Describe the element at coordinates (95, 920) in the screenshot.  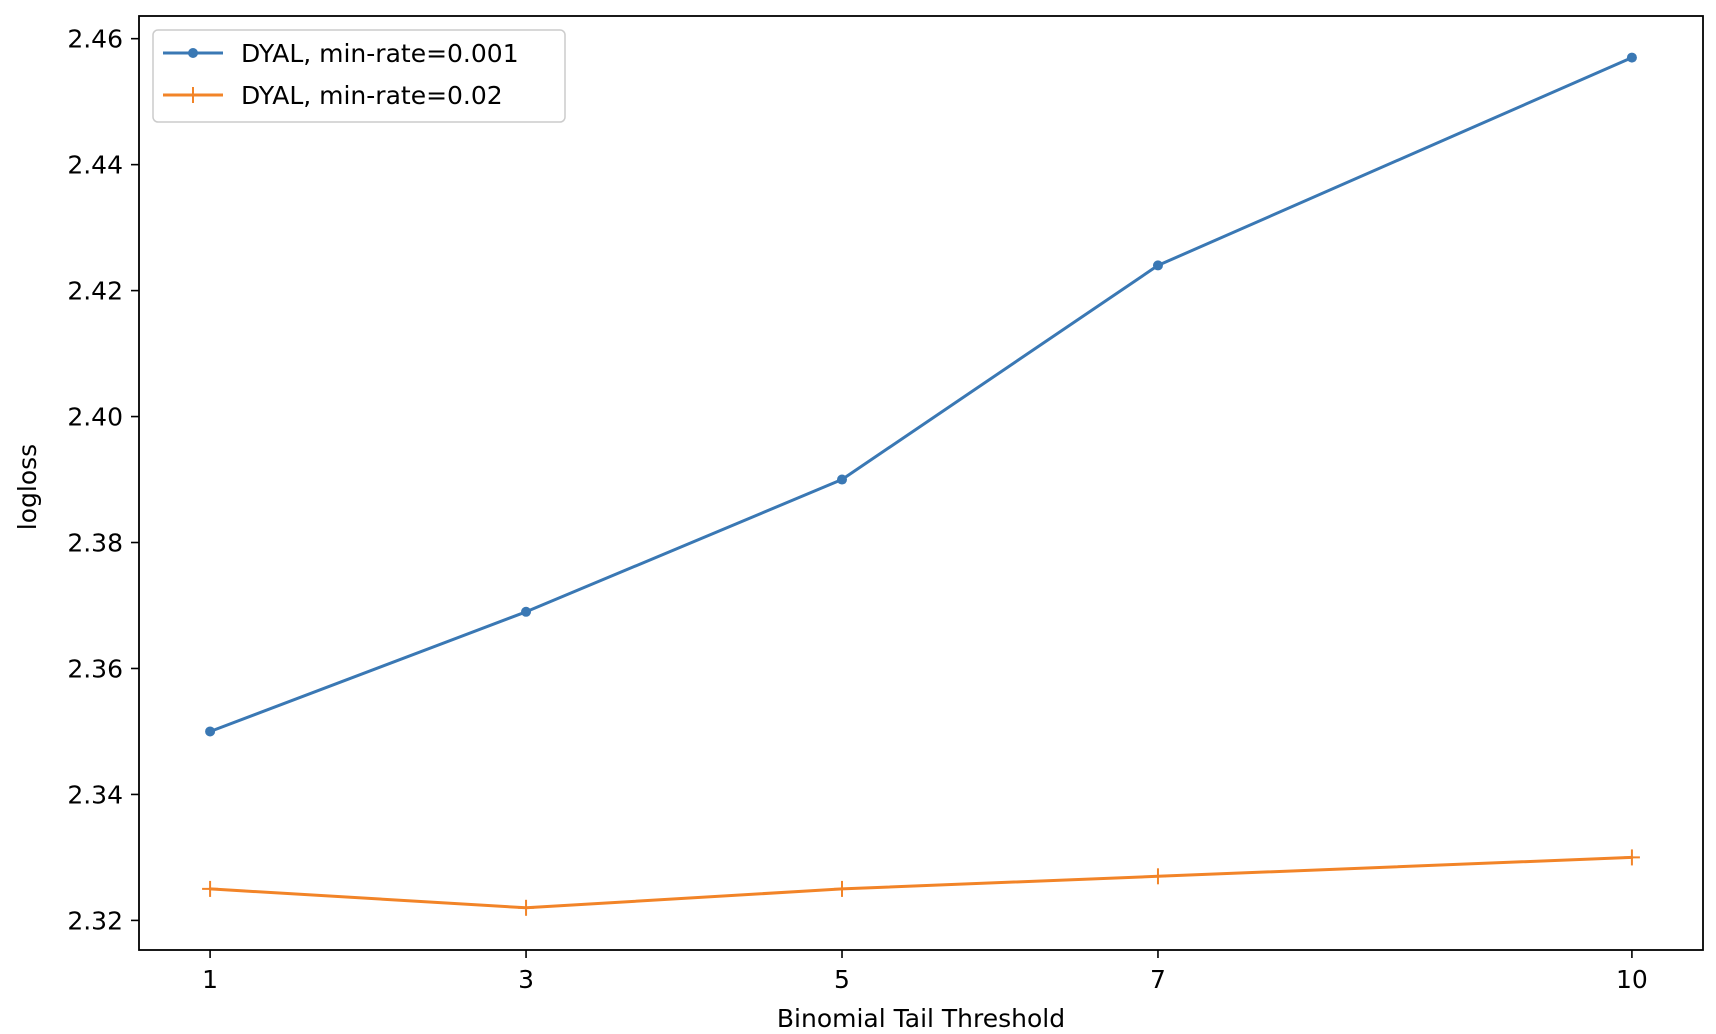
I see `y-tick-label: 2.32` at that location.